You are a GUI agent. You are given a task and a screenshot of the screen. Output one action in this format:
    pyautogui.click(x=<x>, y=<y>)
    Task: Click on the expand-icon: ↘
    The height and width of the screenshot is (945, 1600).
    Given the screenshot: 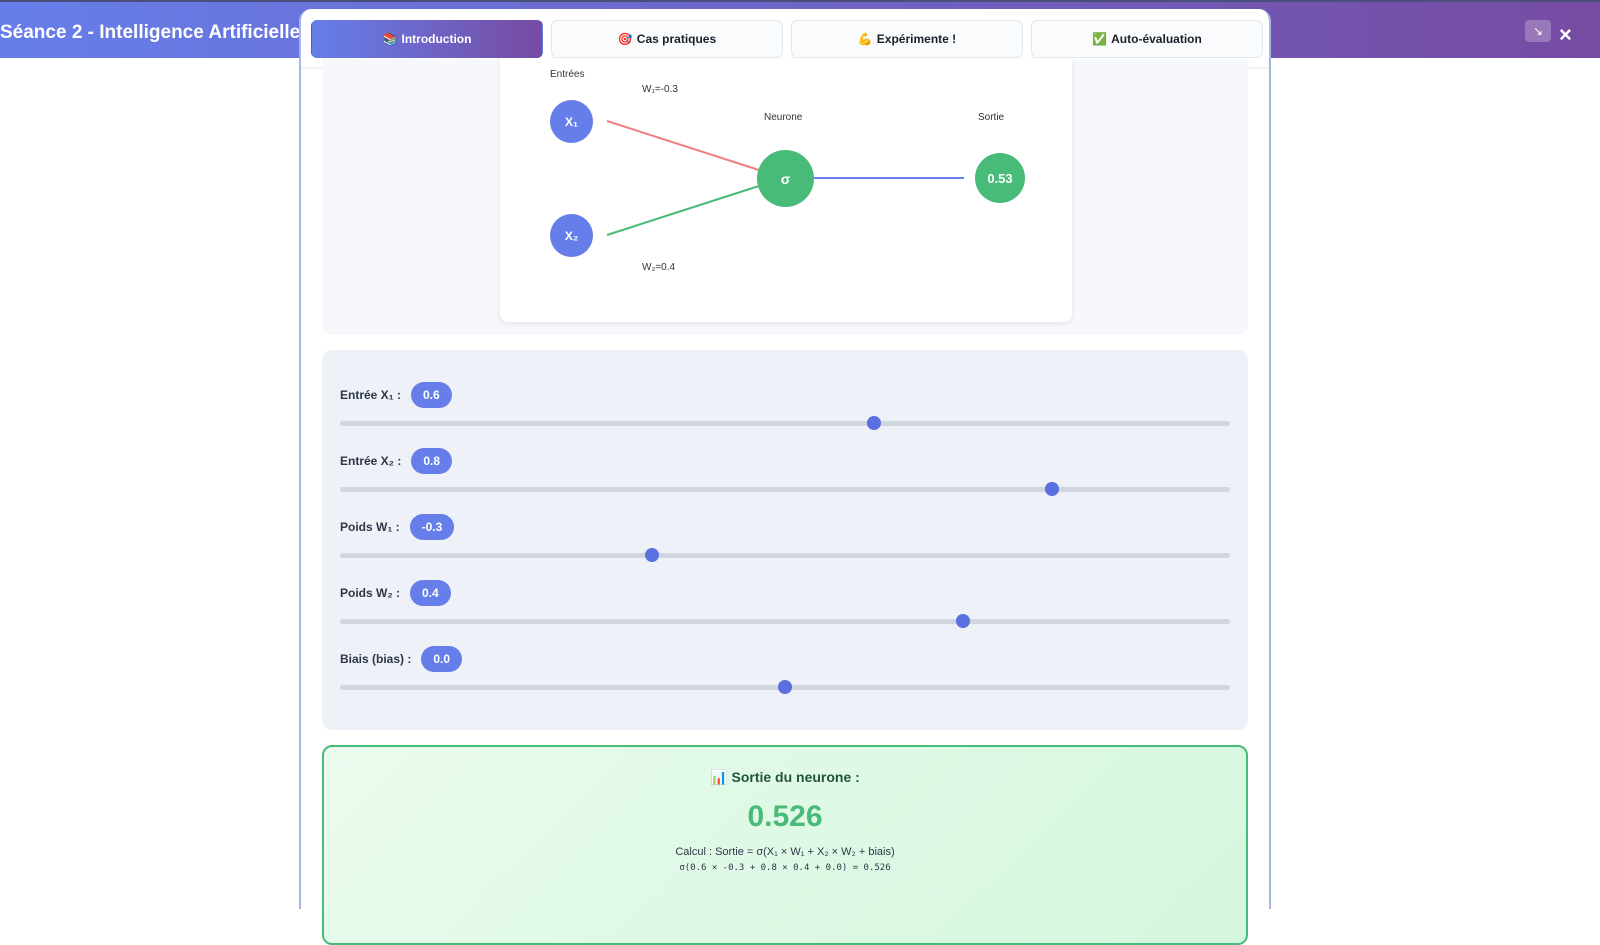 What is the action you would take?
    pyautogui.click(x=1538, y=31)
    